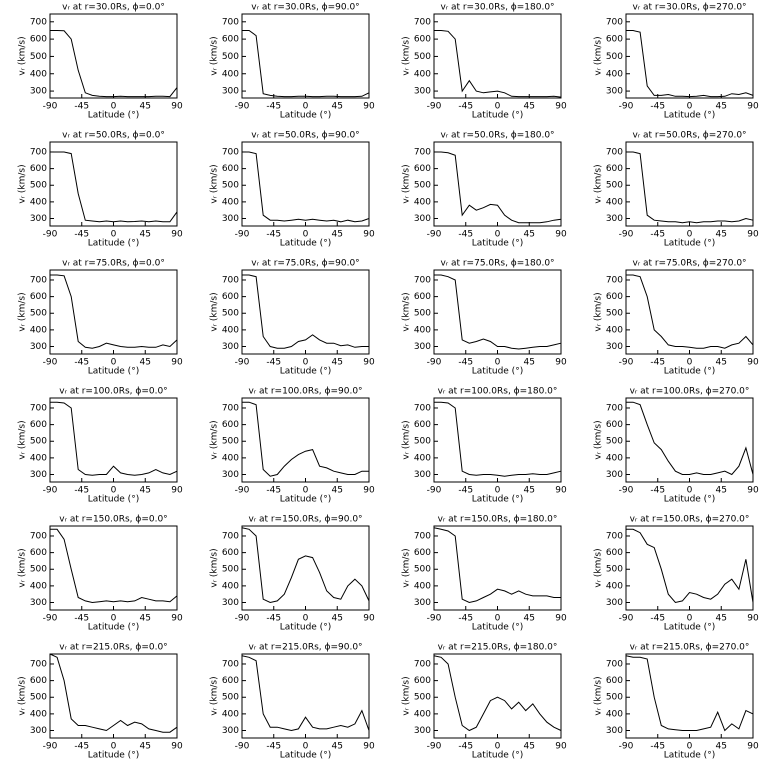 Image resolution: width=768 pixels, height=768 pixels. I want to click on chart-title: vᵣ at r=30.0Rs, ϕ=180.0°, so click(497, 8).